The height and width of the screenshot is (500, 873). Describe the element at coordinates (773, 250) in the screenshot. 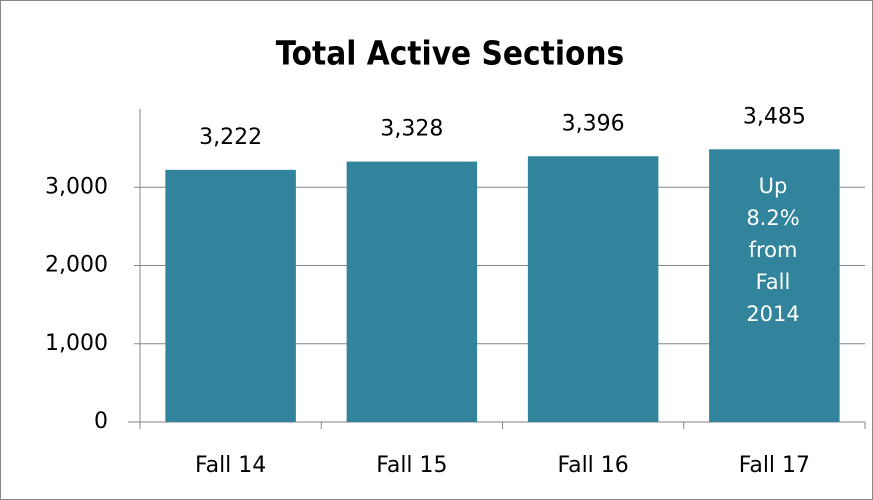

I see `annotation: Up 8.2% from Fall 2014` at that location.